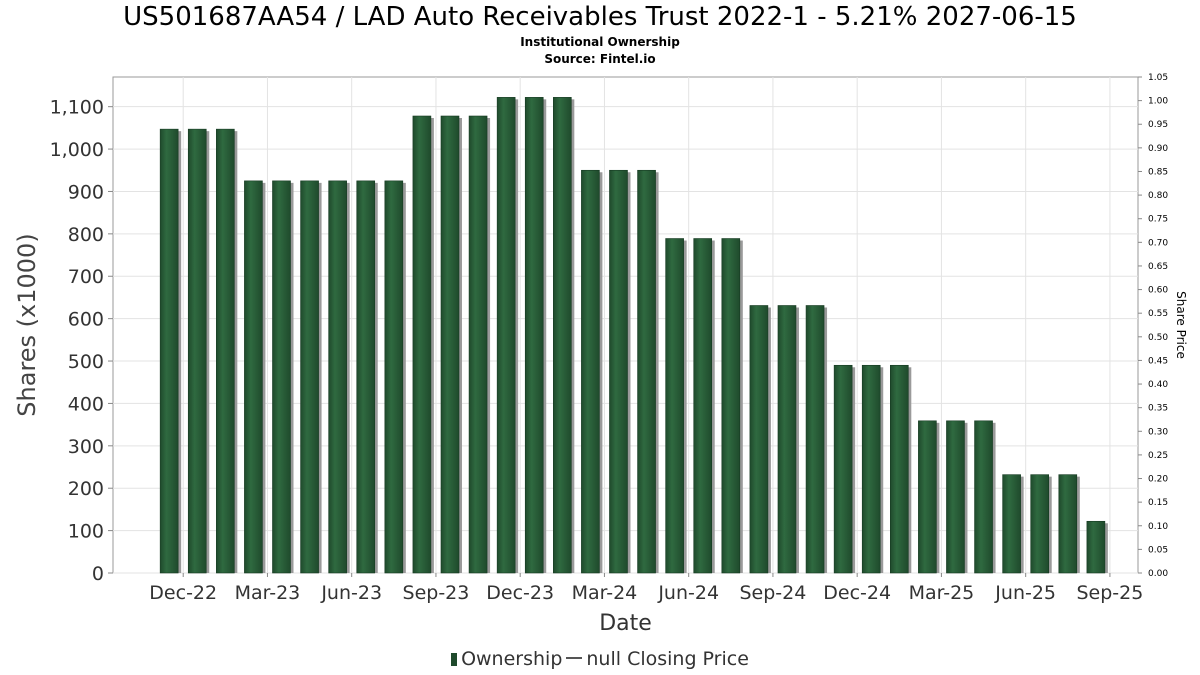 The height and width of the screenshot is (675, 1200). Describe the element at coordinates (625, 623) in the screenshot. I see `x-axis-title: Date` at that location.